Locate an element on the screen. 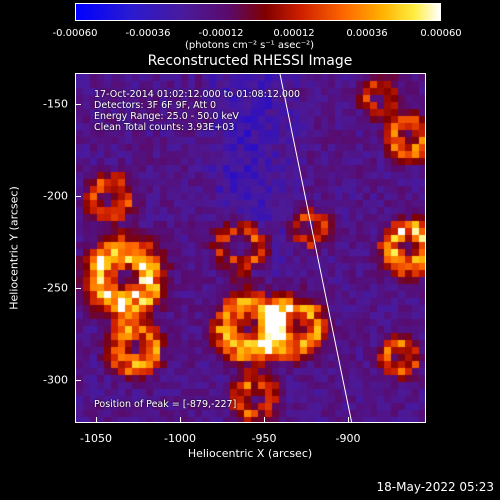 Image resolution: width=500 pixels, height=500 pixels. annotation-energy: Energy Range: 25.0 - 50.0 keV is located at coordinates (166, 116).